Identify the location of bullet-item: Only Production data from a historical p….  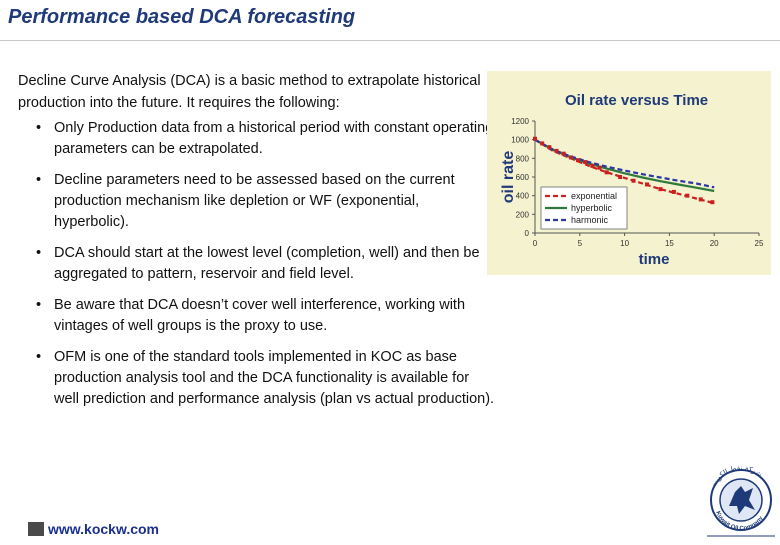
(267, 139).